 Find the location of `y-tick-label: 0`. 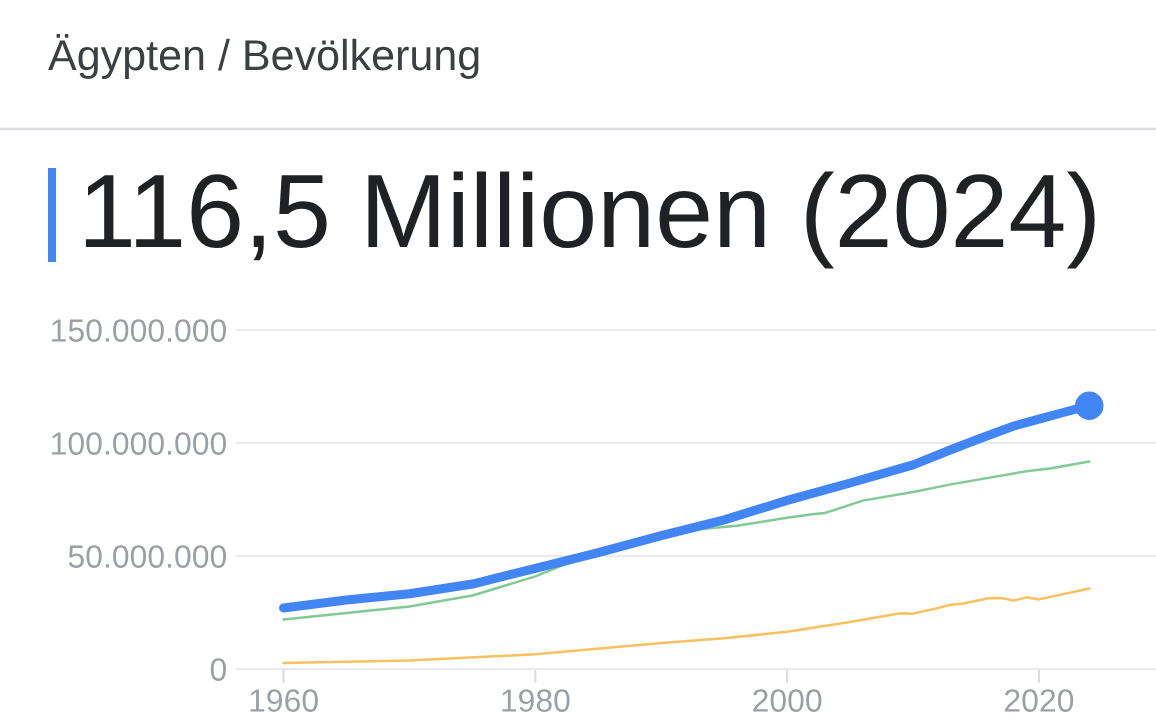

y-tick-label: 0 is located at coordinates (218, 669).